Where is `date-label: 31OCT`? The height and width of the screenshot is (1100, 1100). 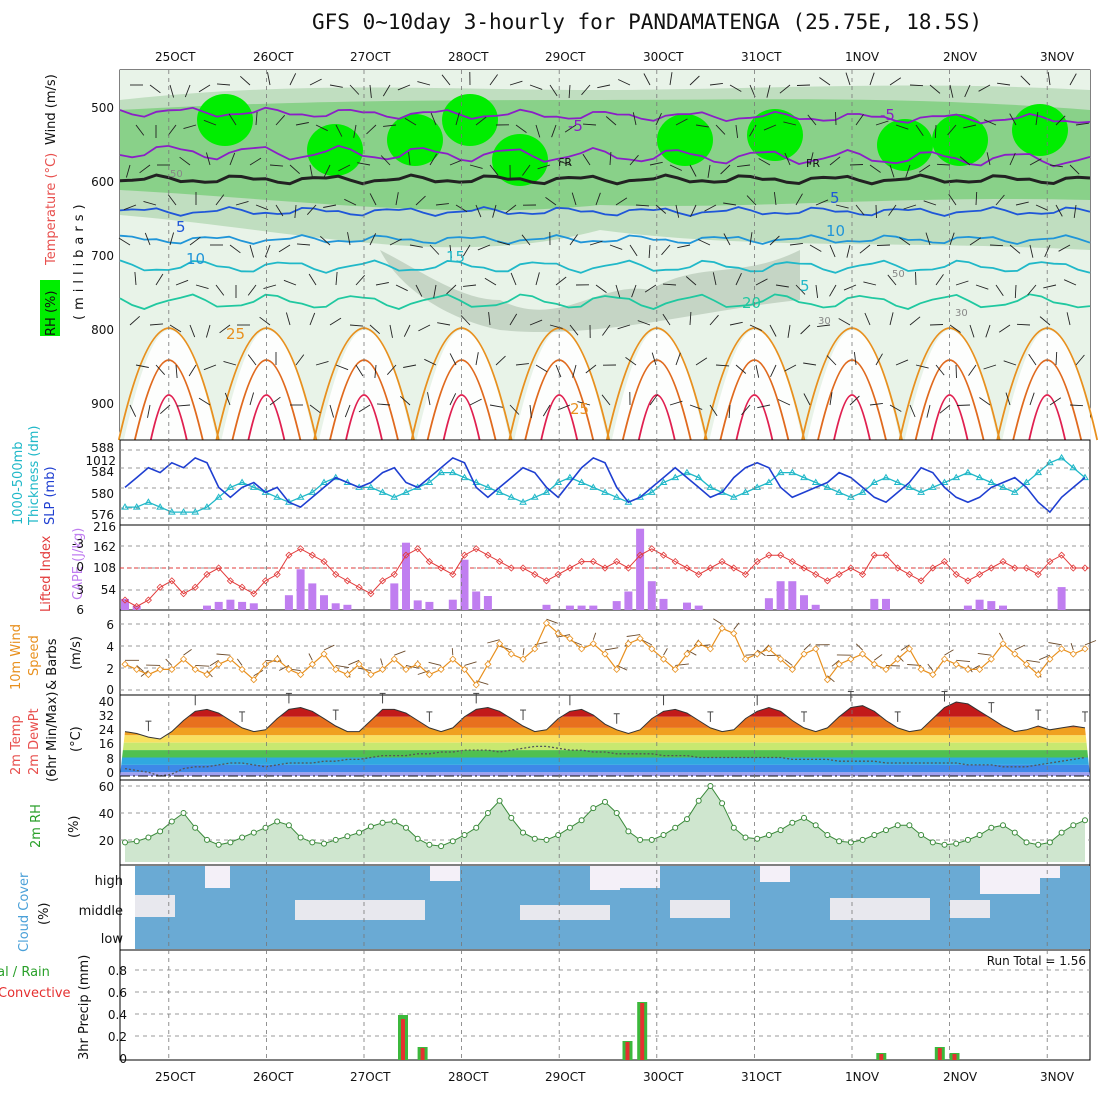 date-label: 31OCT is located at coordinates (761, 57).